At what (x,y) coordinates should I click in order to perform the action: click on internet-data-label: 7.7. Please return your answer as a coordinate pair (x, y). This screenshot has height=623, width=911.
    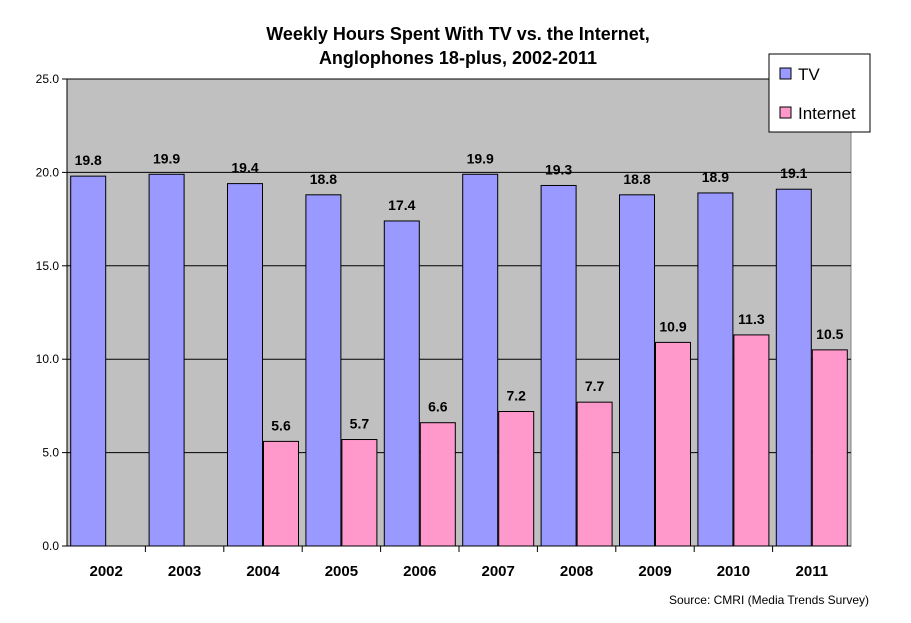
    Looking at the image, I should click on (595, 386).